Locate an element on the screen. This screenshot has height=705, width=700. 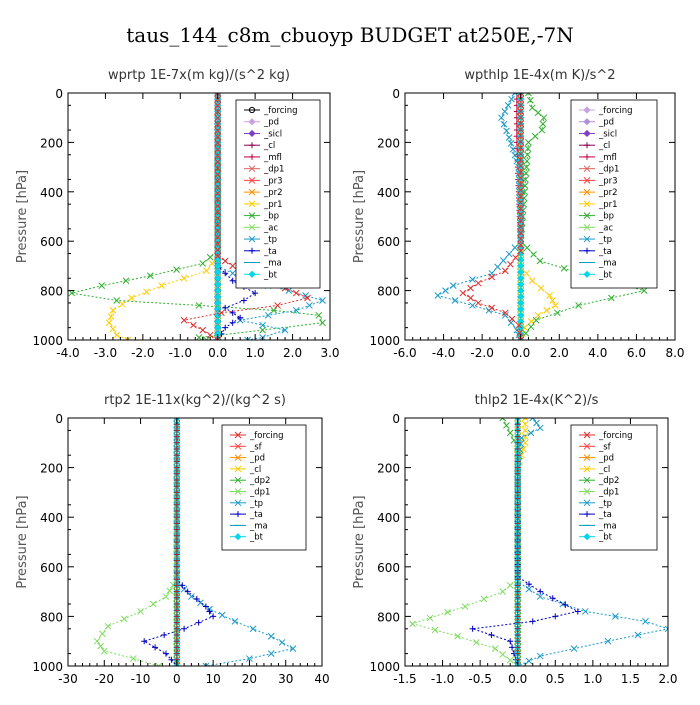
y-tick-label: 400 is located at coordinates (388, 518).